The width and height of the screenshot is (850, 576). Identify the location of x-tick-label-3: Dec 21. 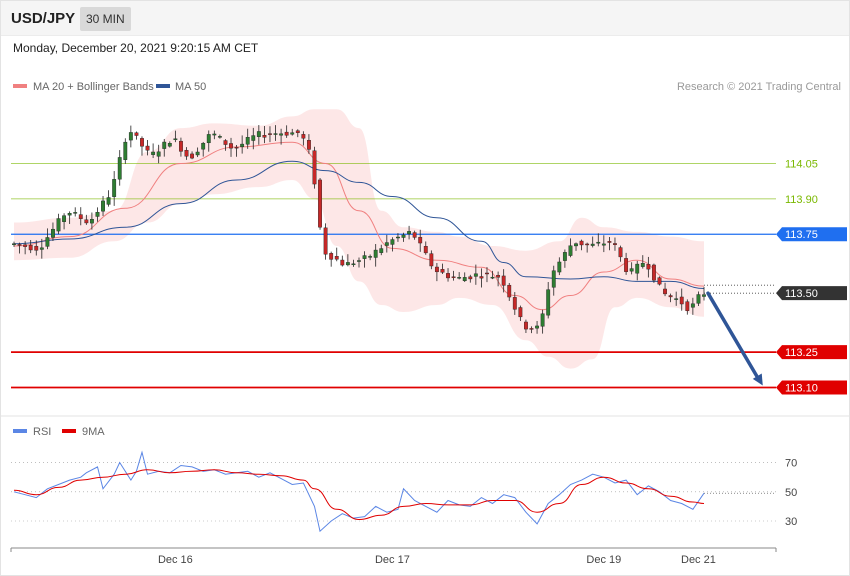
(698, 560).